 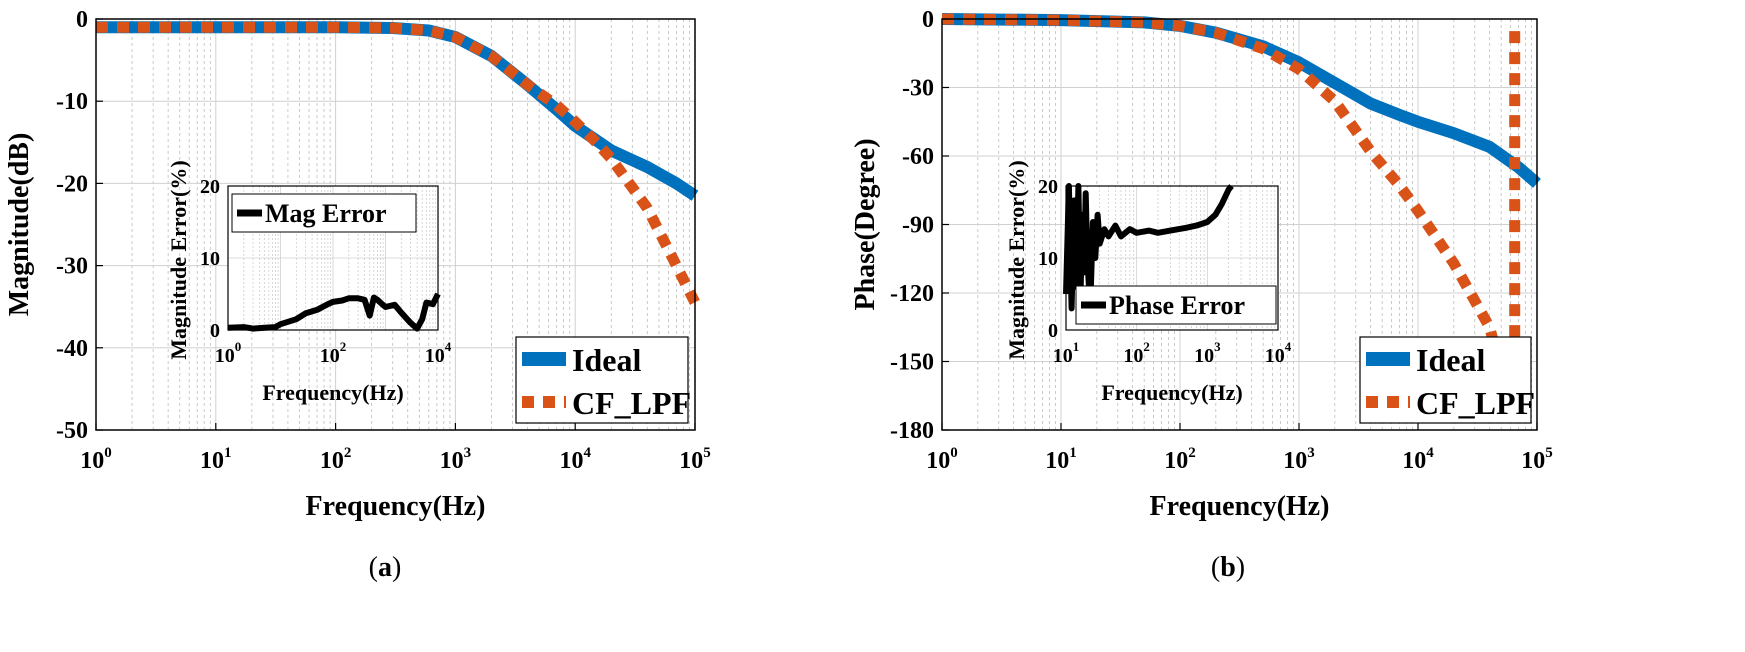 I want to click on y-axis-label: Magnitude(dB), so click(x=19, y=225).